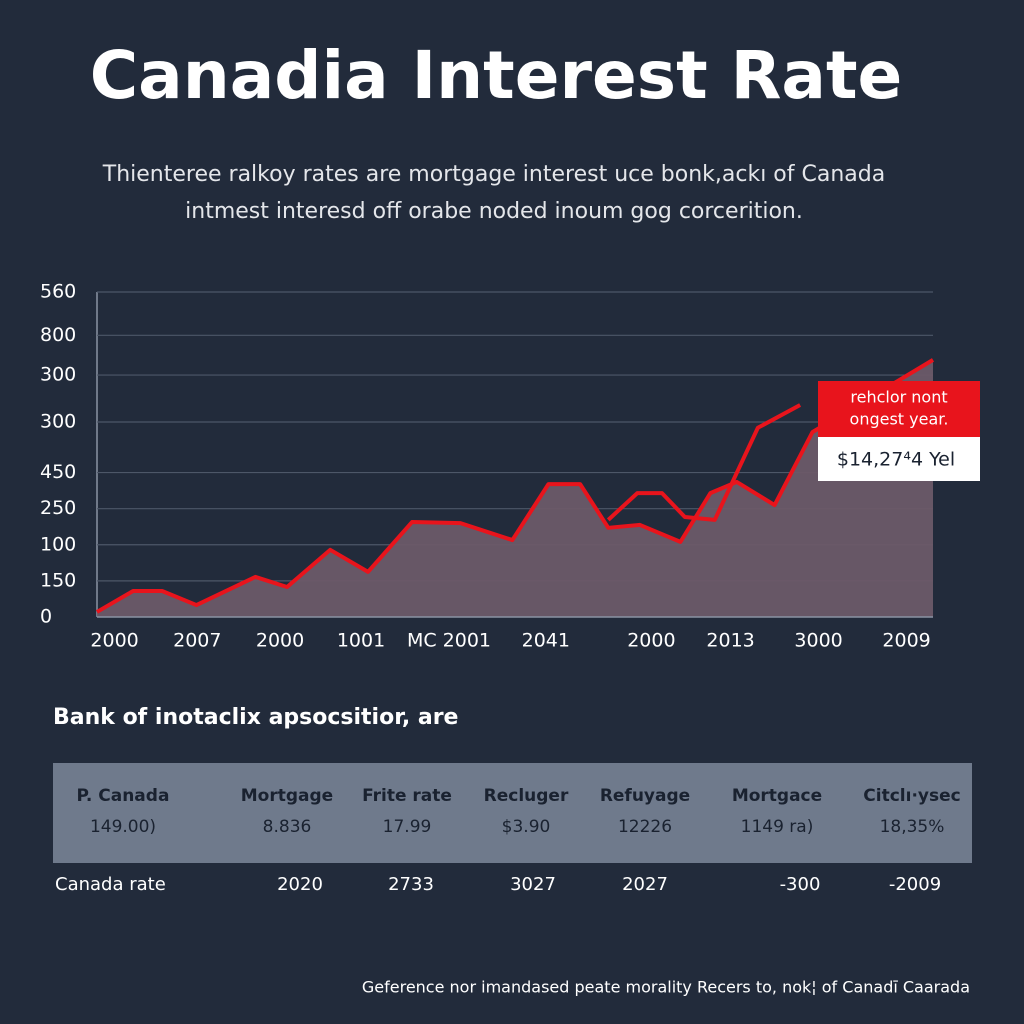  What do you see at coordinates (512, 813) in the screenshot?
I see `table-bg` at bounding box center [512, 813].